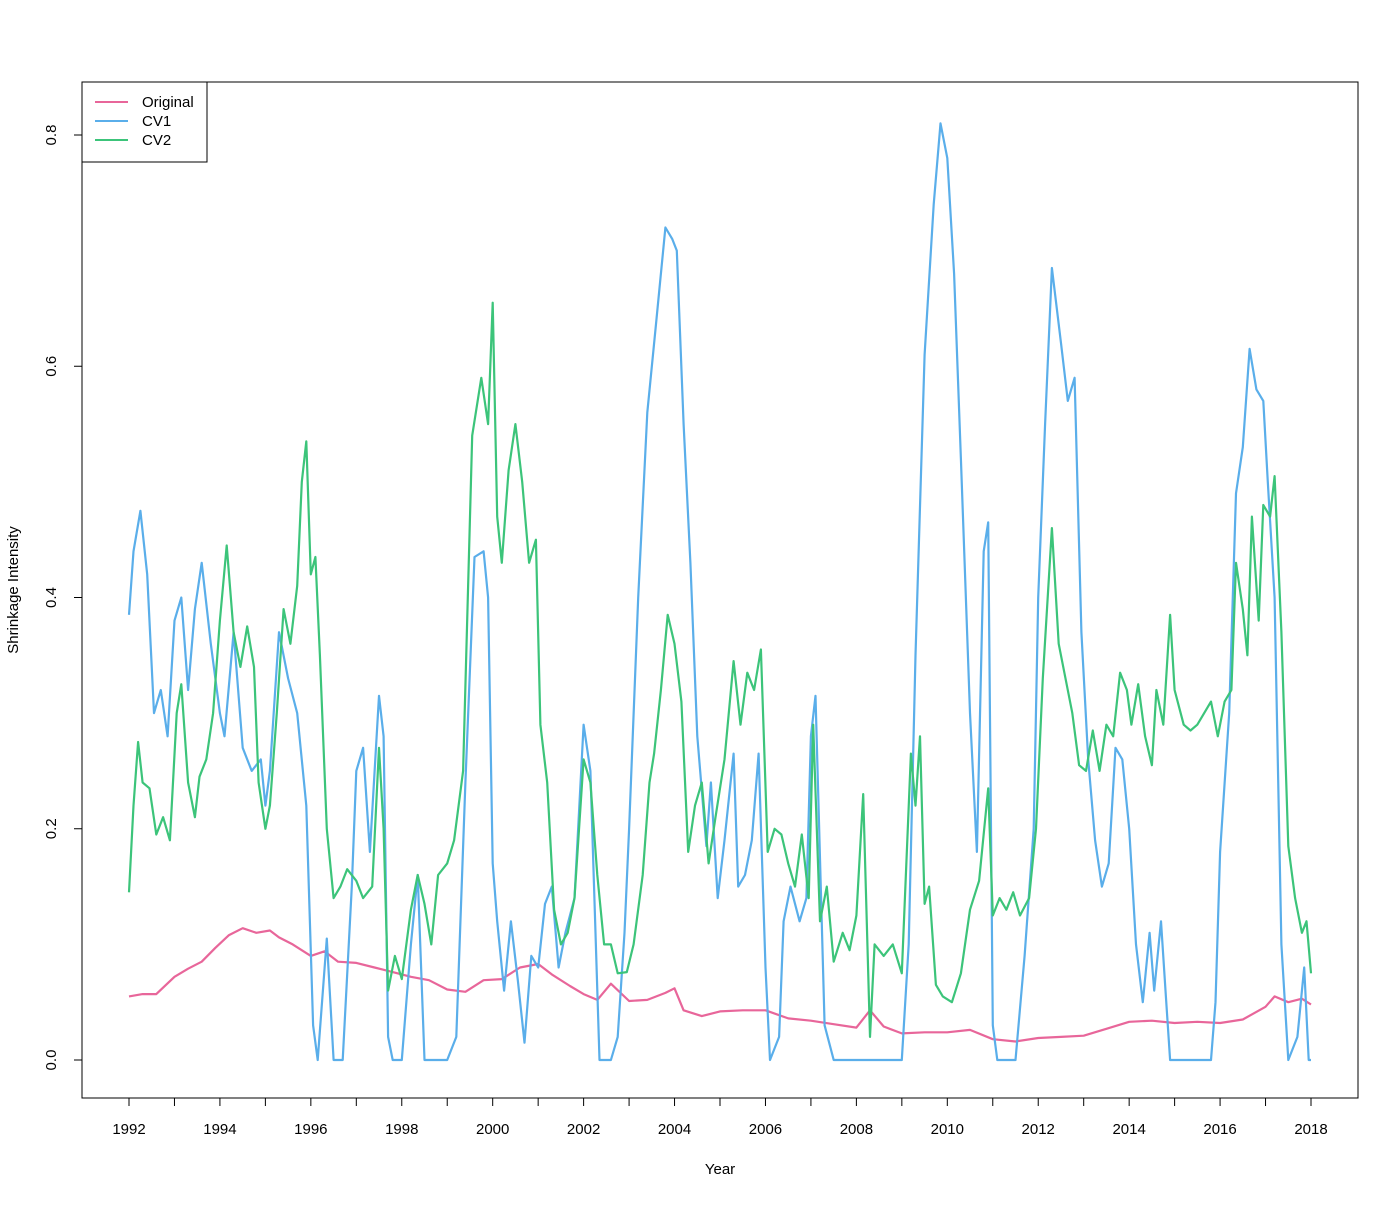 Image resolution: width=1400 pixels, height=1205 pixels. I want to click on x-tick-label: 2018, so click(1310, 1129).